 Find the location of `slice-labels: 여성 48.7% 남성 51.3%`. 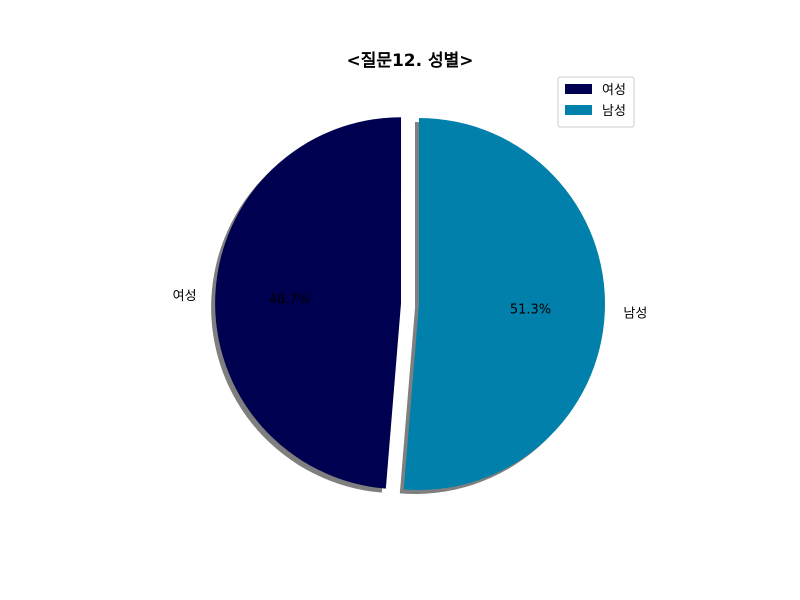

slice-labels: 여성 48.7% 남성 51.3% is located at coordinates (410, 305).